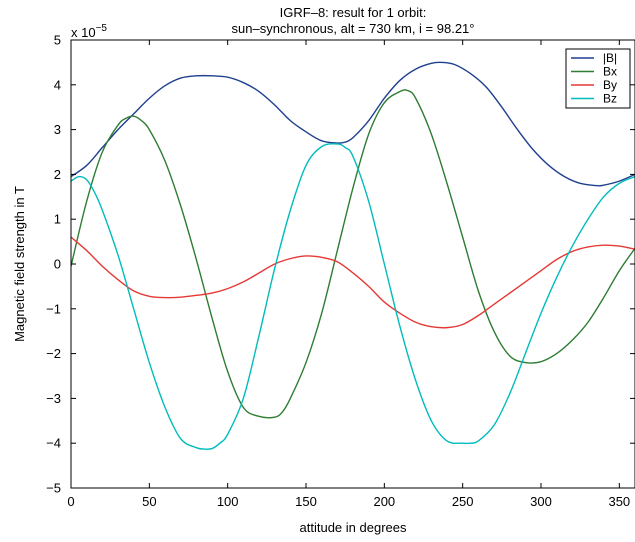 The width and height of the screenshot is (635, 542). What do you see at coordinates (353, 527) in the screenshot?
I see `x-axis-label: attitude in degrees` at bounding box center [353, 527].